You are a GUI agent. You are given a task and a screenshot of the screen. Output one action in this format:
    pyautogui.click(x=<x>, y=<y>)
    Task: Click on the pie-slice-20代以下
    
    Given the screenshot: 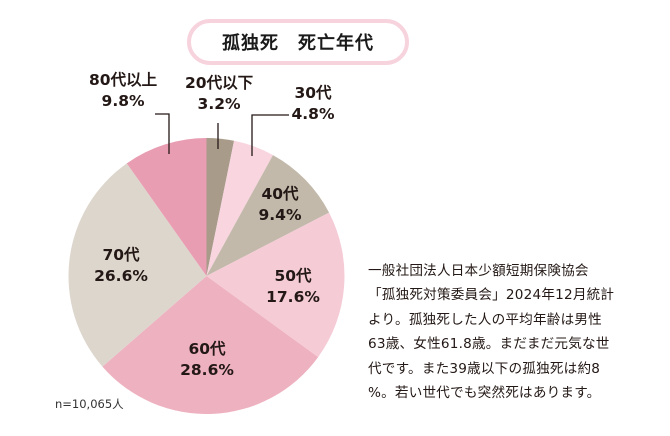 What is the action you would take?
    pyautogui.click(x=220, y=207)
    